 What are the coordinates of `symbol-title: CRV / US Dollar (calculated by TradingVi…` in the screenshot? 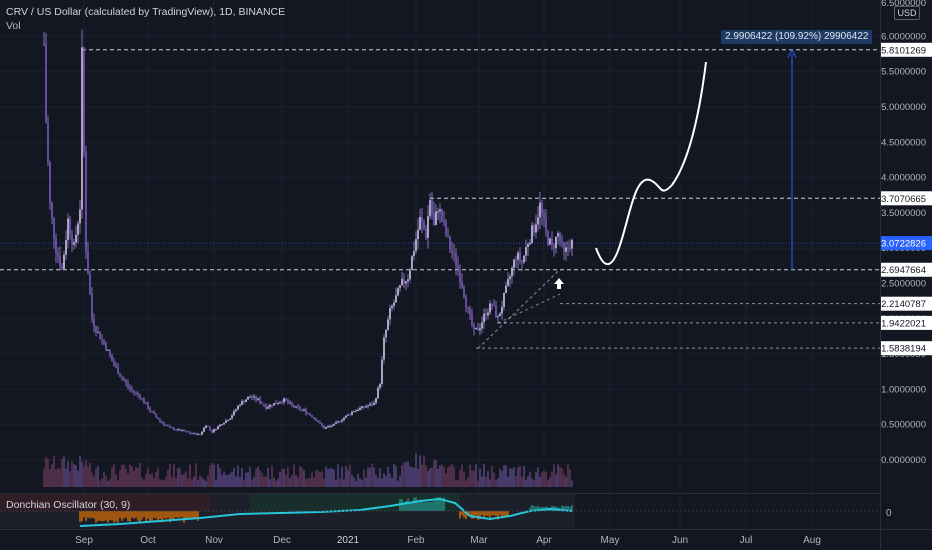 It's located at (146, 12).